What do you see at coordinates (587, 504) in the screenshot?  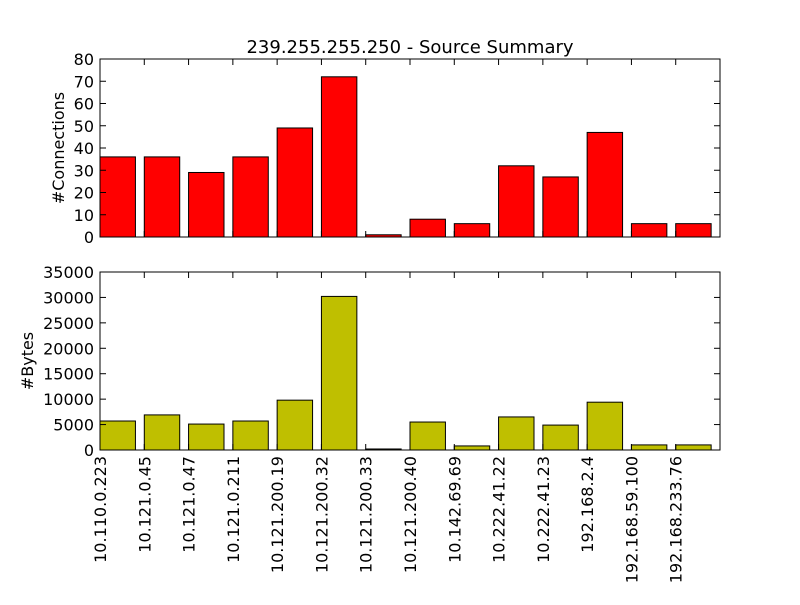 I see `x-tick-label: 192.168.2.4` at bounding box center [587, 504].